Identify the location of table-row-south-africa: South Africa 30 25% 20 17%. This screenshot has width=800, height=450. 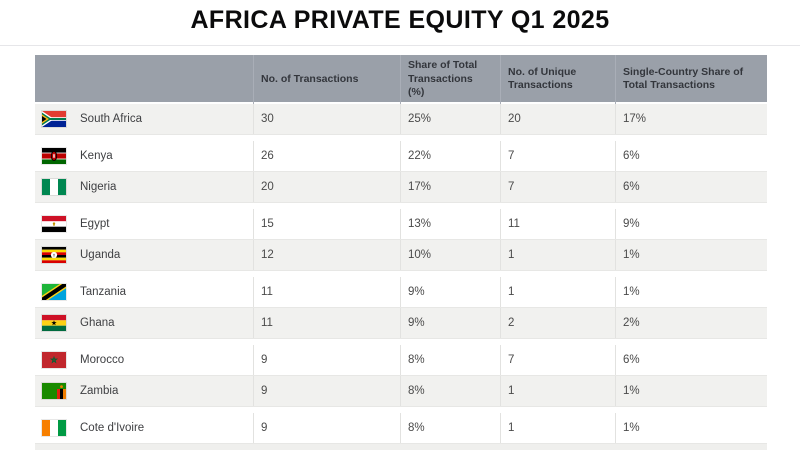
(401, 119).